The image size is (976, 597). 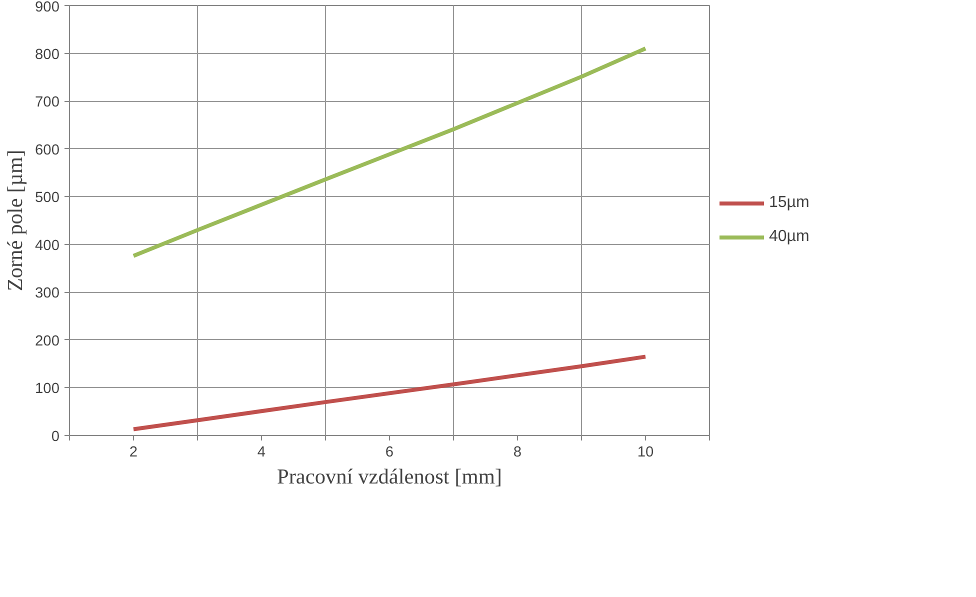 What do you see at coordinates (47, 8) in the screenshot?
I see `y-tick-label: 900` at bounding box center [47, 8].